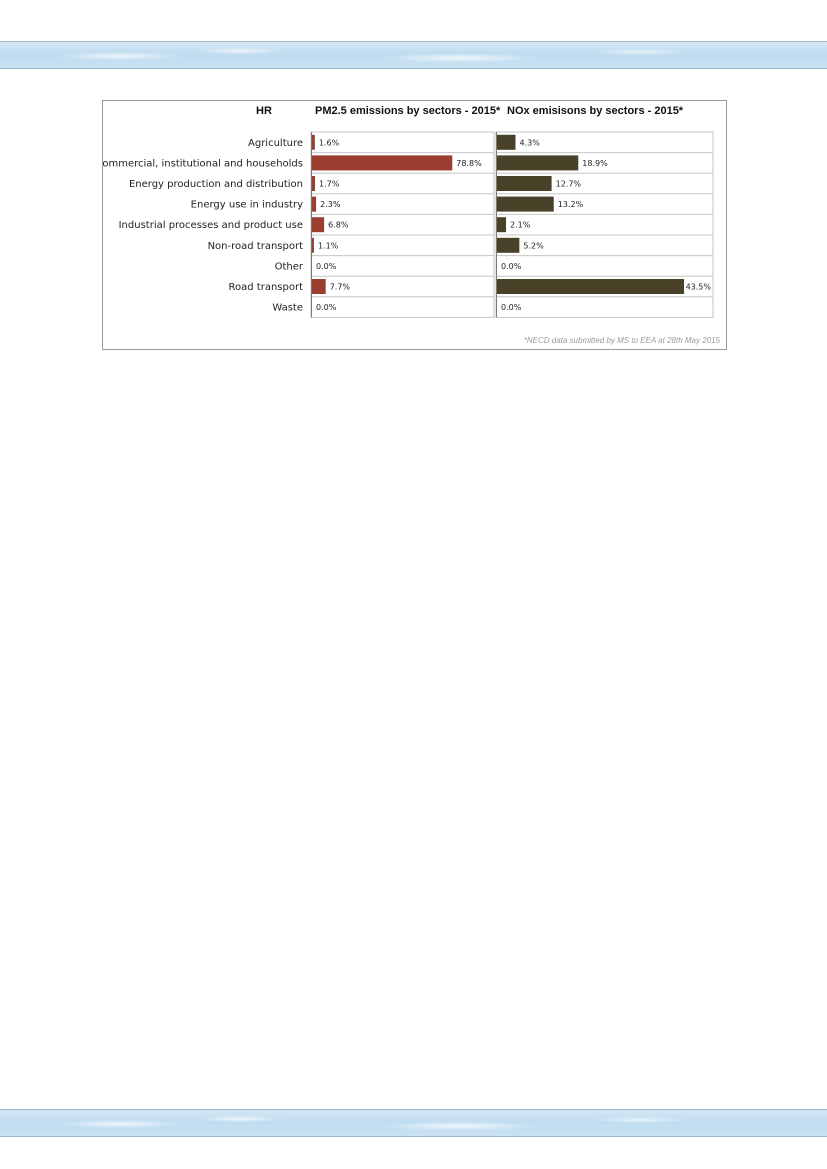 This screenshot has width=827, height=1169. I want to click on nox-value-label: 4.3%, so click(529, 142).